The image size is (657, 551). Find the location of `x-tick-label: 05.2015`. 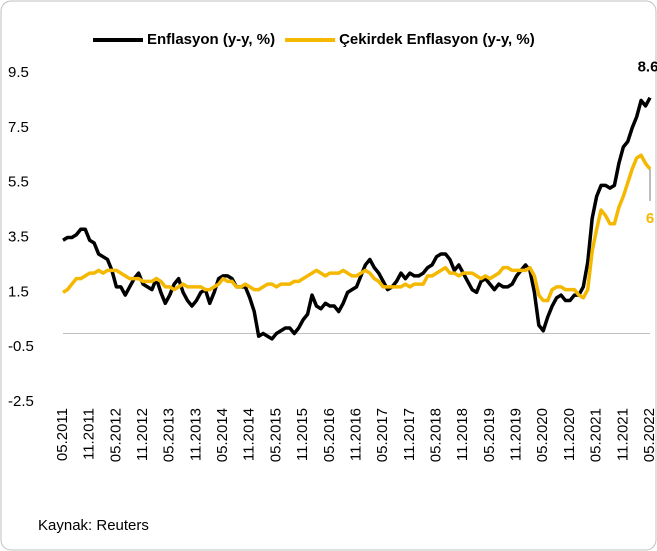

x-tick-label: 05.2015 is located at coordinates (275, 435).